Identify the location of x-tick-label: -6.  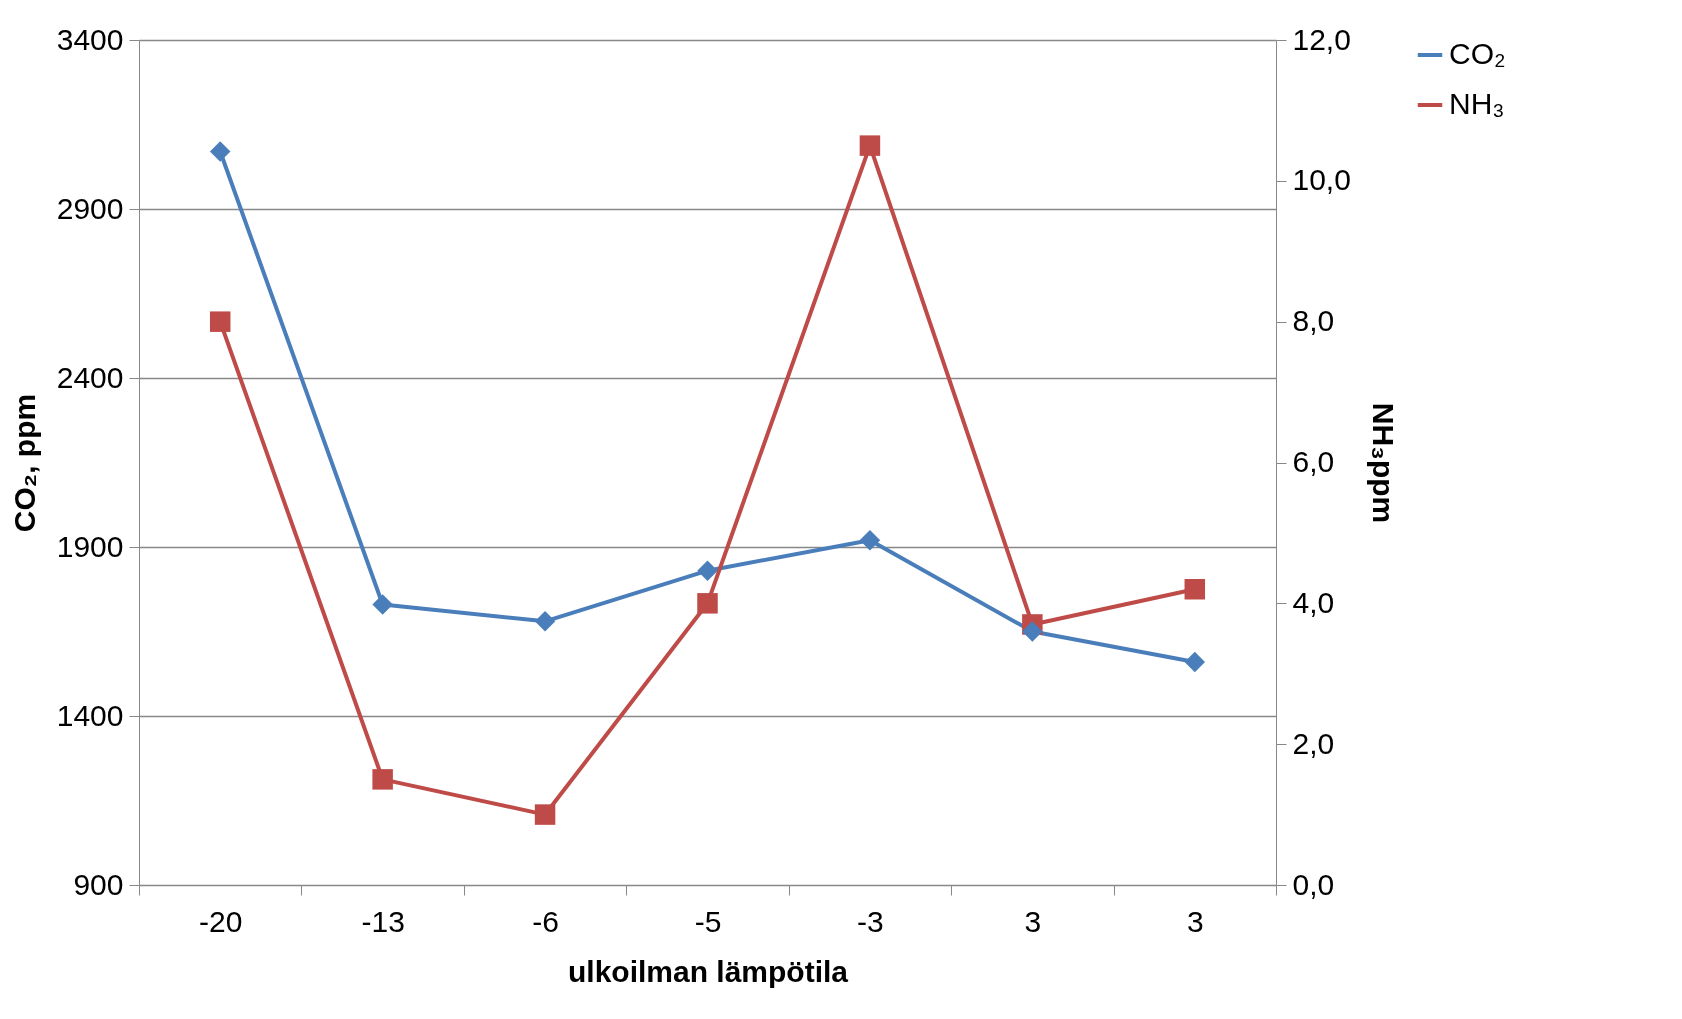
(545, 921).